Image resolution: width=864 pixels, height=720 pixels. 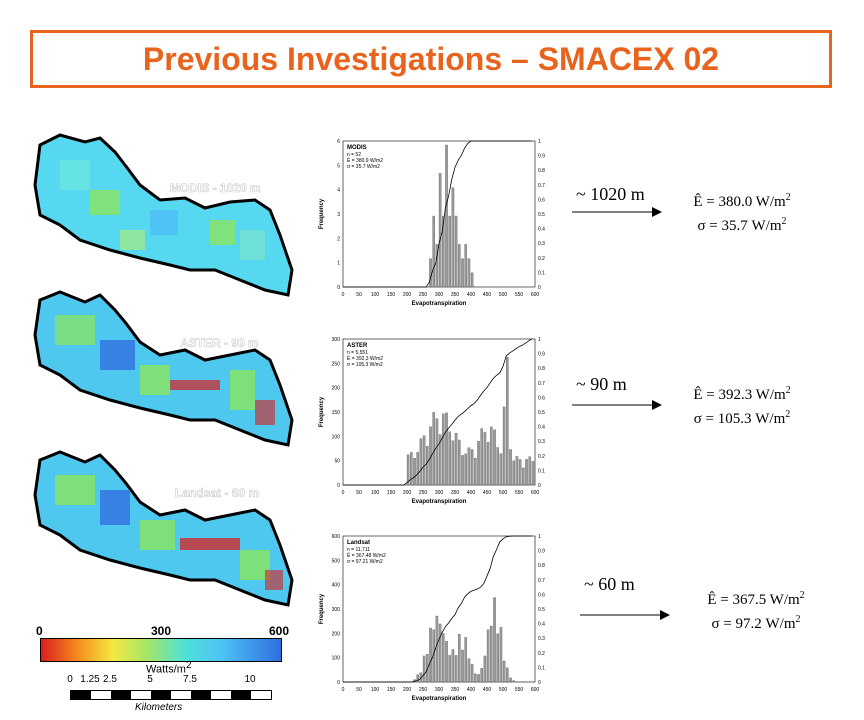 What do you see at coordinates (110, 679) in the screenshot?
I see `scalebar-tick-label: 2.5` at bounding box center [110, 679].